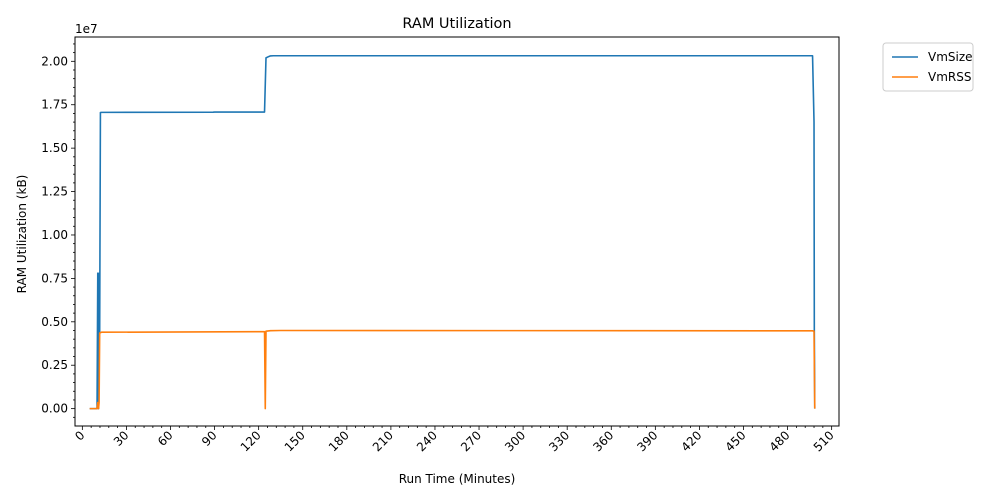 The width and height of the screenshot is (1000, 500). Describe the element at coordinates (22, 234) in the screenshot. I see `y-axis-label: RAM Utilization (kB)` at that location.